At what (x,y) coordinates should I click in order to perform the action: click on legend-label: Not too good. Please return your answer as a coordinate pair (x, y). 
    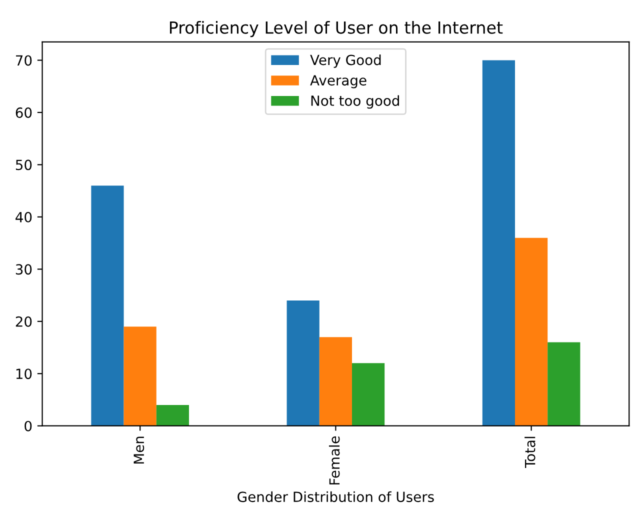
    Looking at the image, I should click on (355, 102).